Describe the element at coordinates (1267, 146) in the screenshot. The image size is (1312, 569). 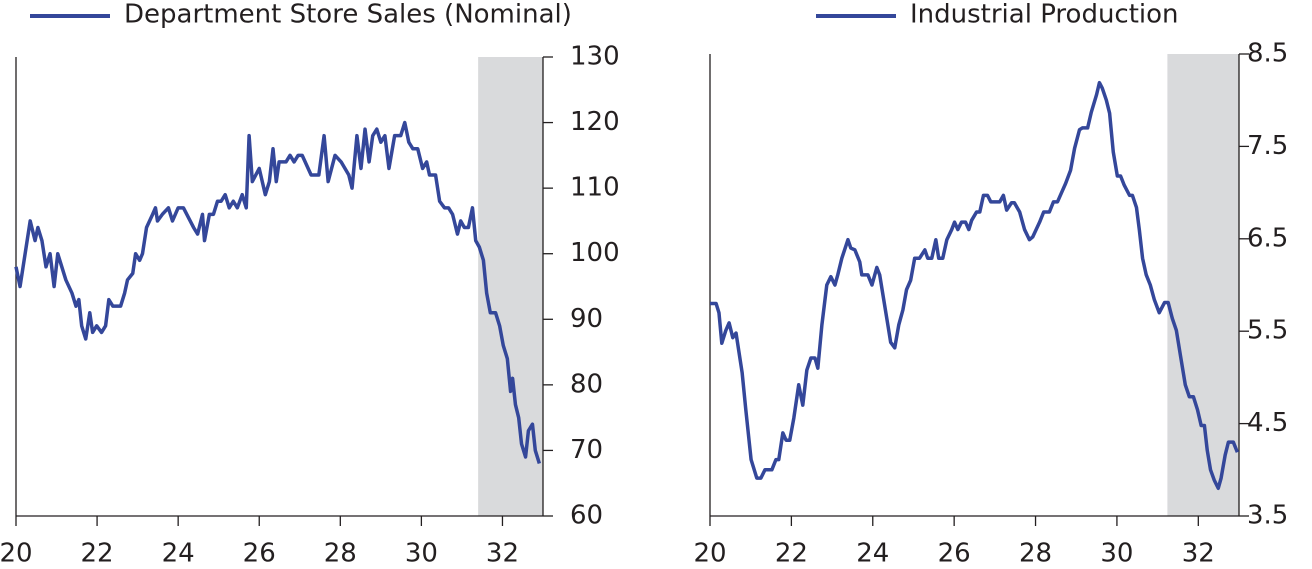
I see `y-tick-label: 7.5` at that location.